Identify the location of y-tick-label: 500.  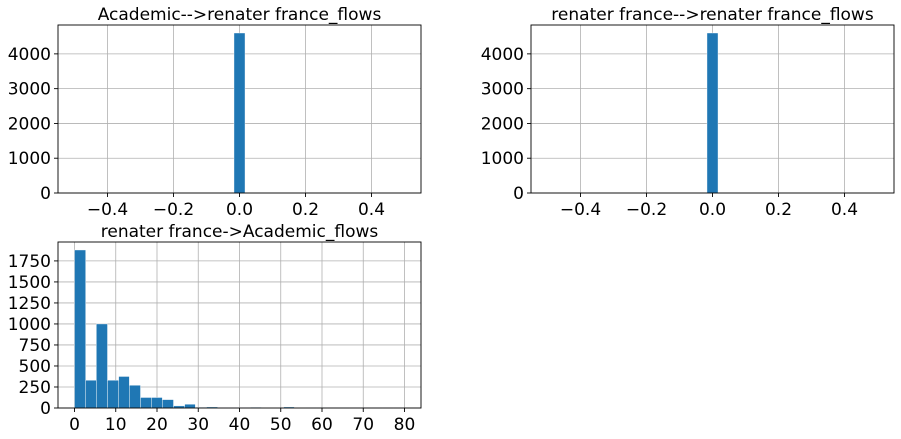
(35, 367).